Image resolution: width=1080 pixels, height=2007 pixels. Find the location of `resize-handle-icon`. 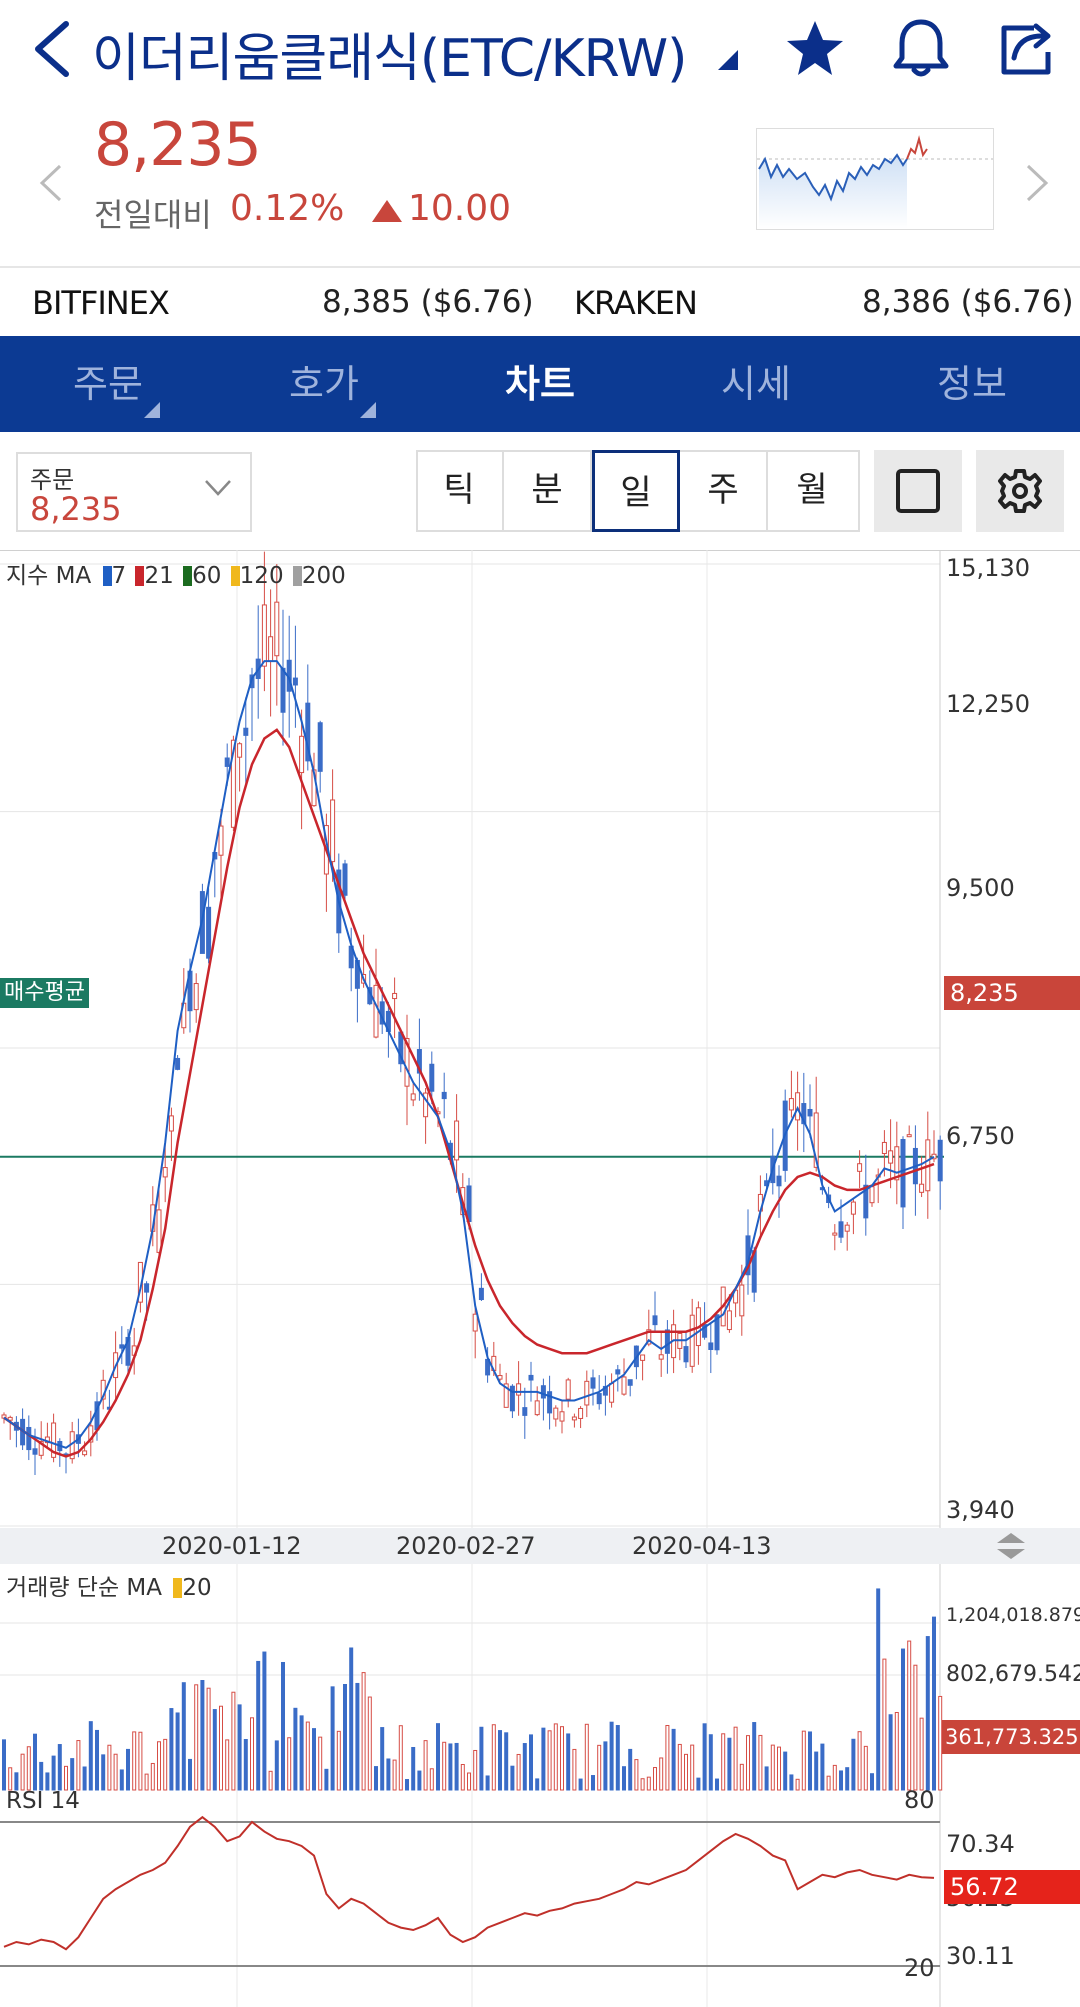

resize-handle-icon is located at coordinates (1011, 1546).